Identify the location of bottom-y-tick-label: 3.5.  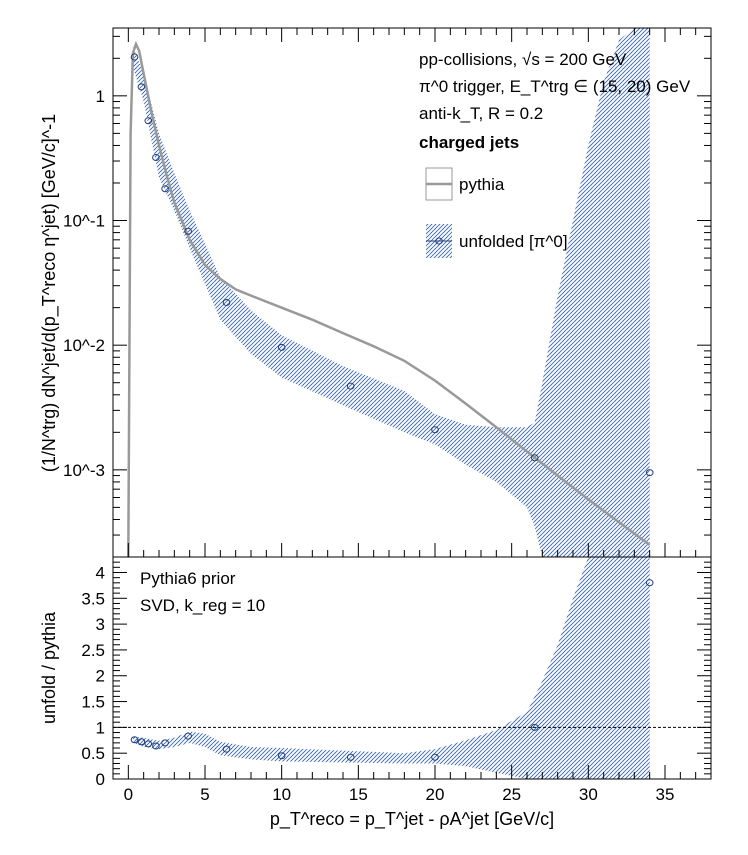
(93, 598).